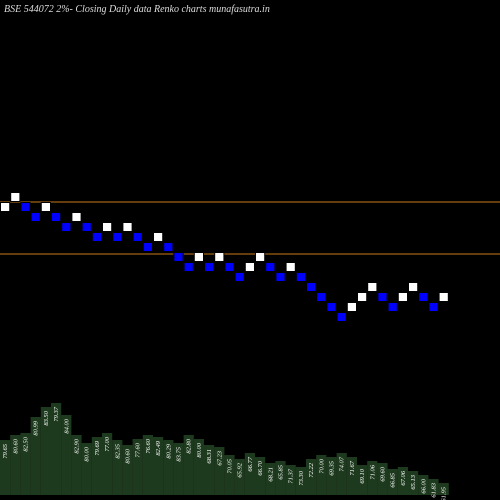  I want to click on volume-label: 71.37, so click(291, 475).